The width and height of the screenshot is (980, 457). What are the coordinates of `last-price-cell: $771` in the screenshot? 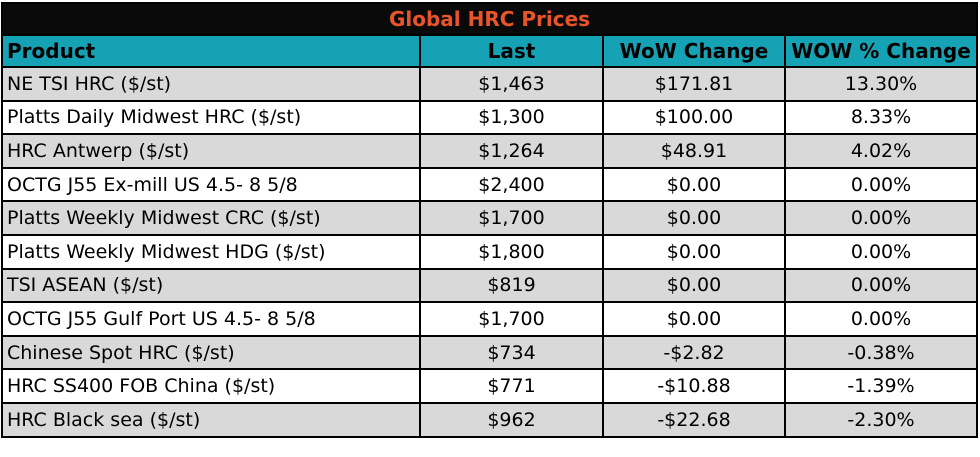 It's located at (511, 386).